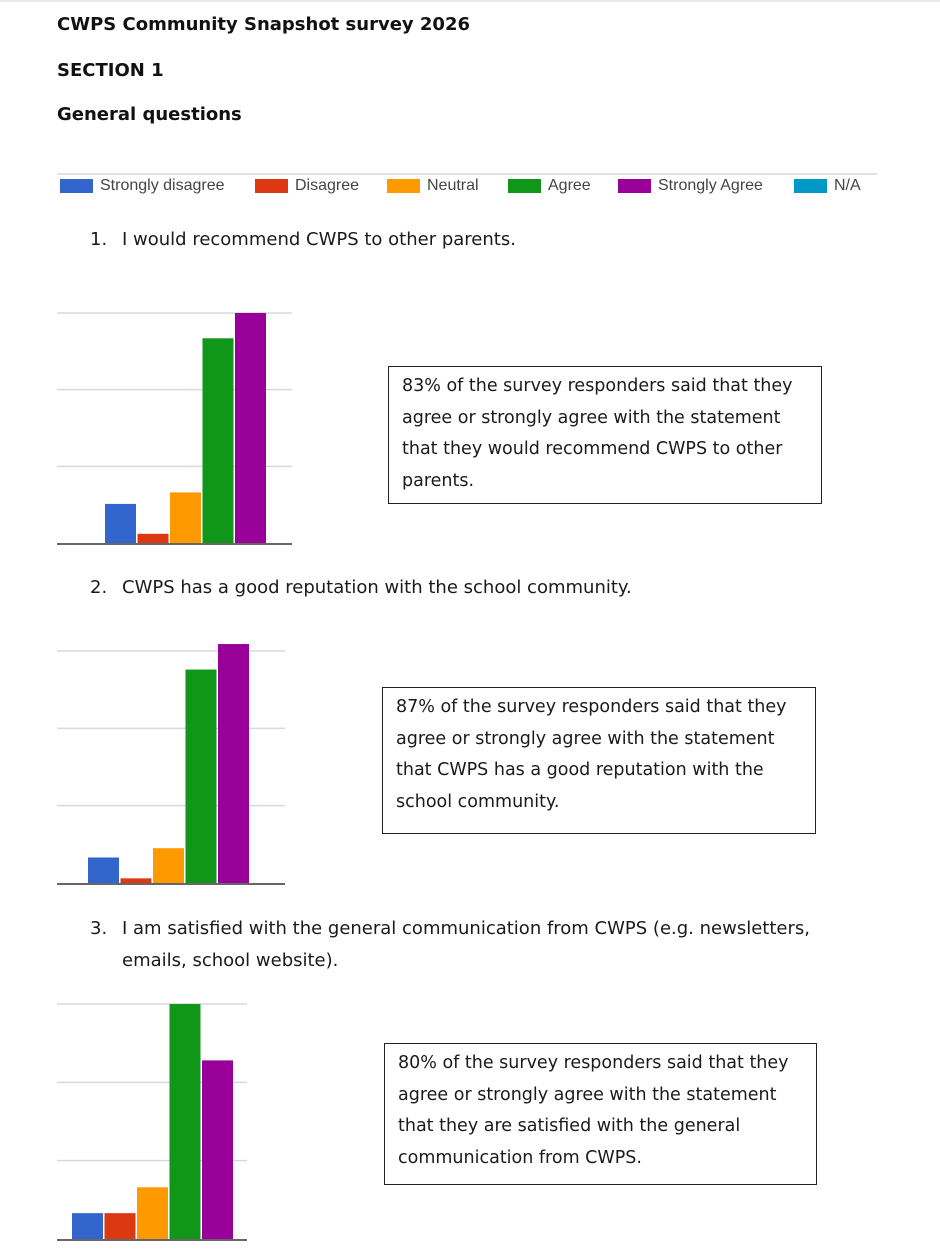 Image resolution: width=940 pixels, height=1255 pixels. Describe the element at coordinates (327, 185) in the screenshot. I see `legend-label: Disagree` at that location.